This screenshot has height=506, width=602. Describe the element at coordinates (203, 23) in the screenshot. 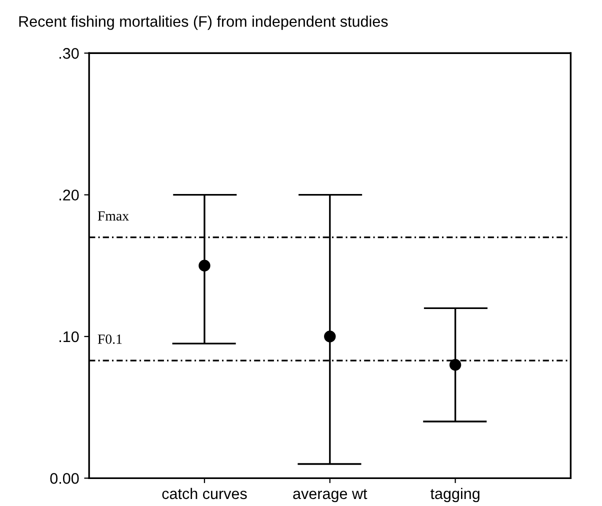

I see `chart-title: Recent fishing mortalities (F) from independent studies` at that location.